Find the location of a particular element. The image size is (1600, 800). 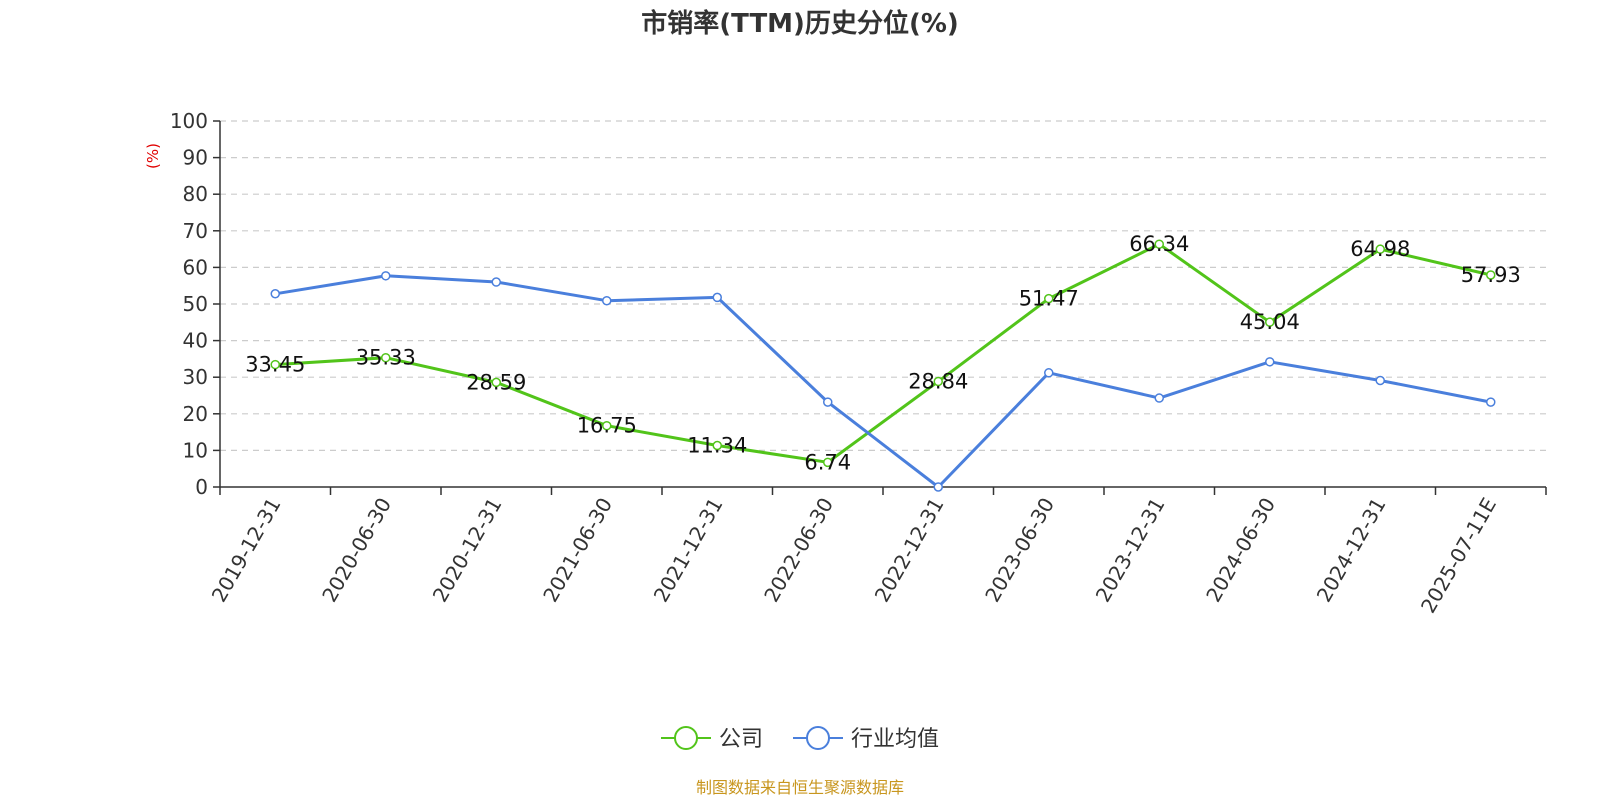

data-label-7: 51.47 is located at coordinates (1049, 299).